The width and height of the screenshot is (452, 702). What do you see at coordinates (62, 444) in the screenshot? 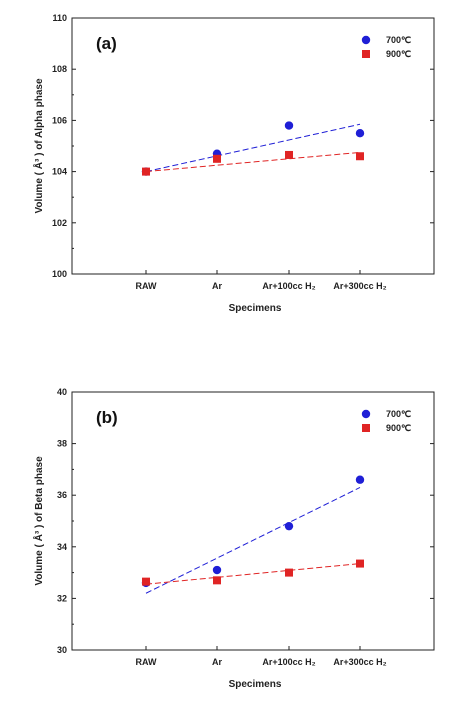
I see `y-tick-label: 38` at bounding box center [62, 444].